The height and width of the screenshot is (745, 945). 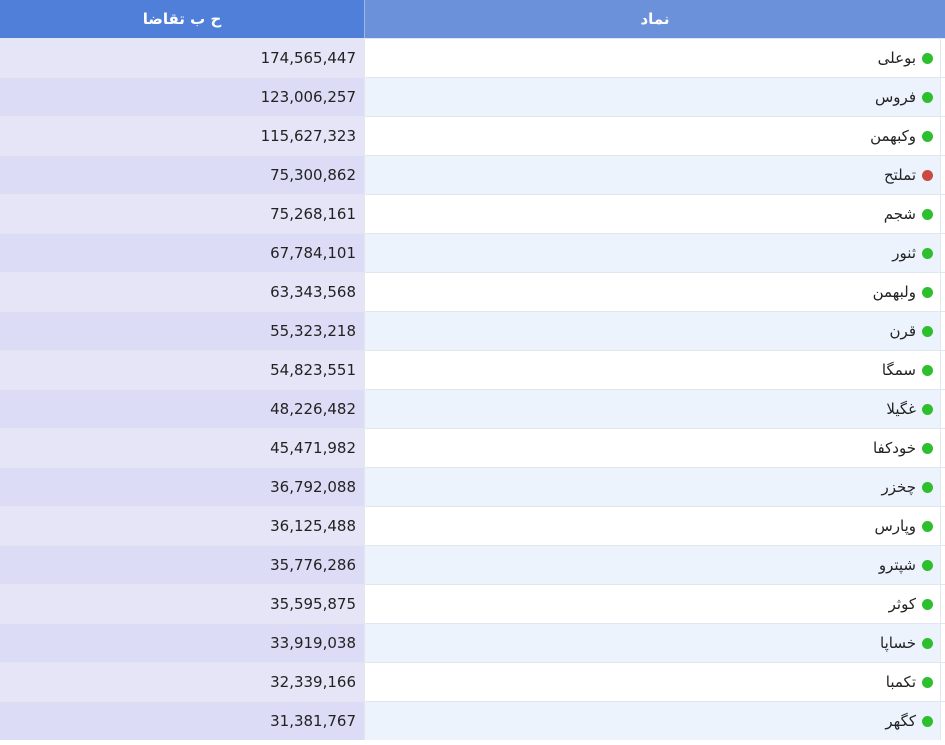 What do you see at coordinates (182, 682) in the screenshot?
I see `demand-volume-cell: 32,339,166` at bounding box center [182, 682].